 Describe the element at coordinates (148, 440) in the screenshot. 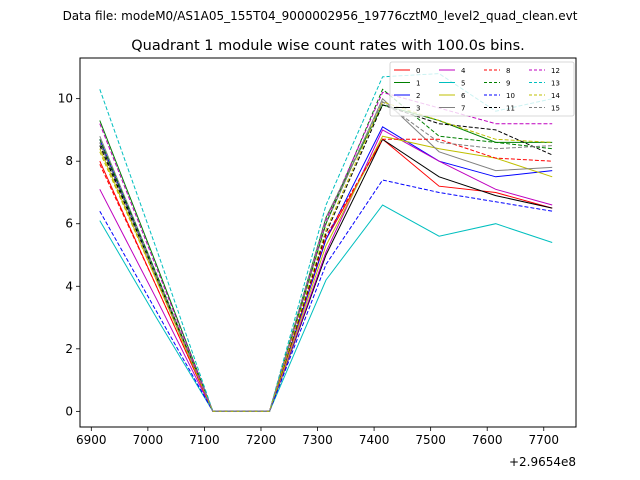

I see `x-tick-label: 7000` at that location.